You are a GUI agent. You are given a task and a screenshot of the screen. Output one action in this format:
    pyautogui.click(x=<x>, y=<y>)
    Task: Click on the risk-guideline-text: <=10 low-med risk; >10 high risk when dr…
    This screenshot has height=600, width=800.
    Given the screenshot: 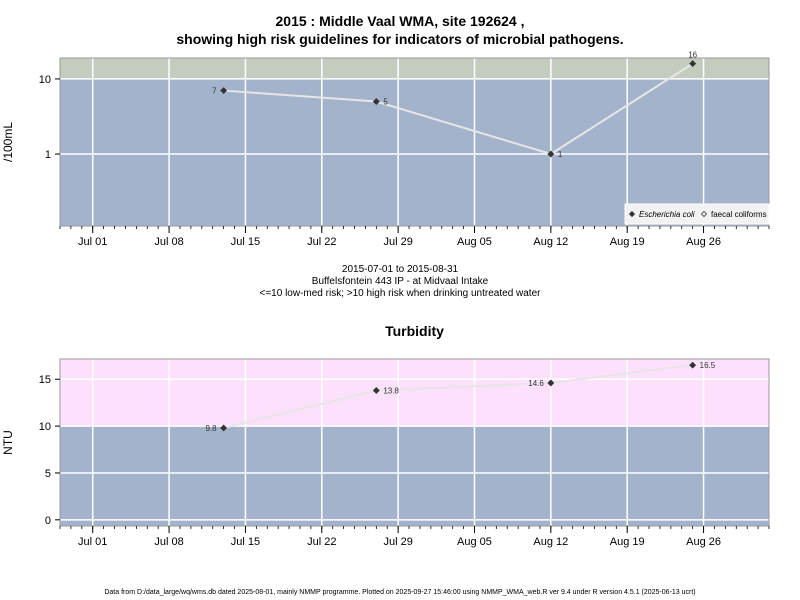 What is the action you would take?
    pyautogui.click(x=400, y=293)
    